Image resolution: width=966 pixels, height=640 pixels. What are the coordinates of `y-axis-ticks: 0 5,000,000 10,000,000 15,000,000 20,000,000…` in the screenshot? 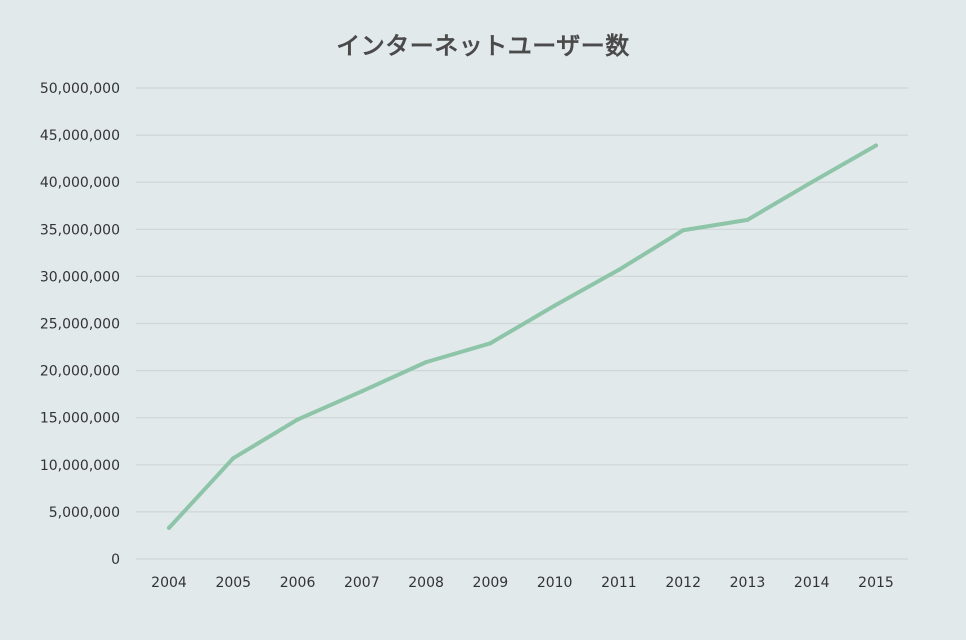 It's located at (80, 324).